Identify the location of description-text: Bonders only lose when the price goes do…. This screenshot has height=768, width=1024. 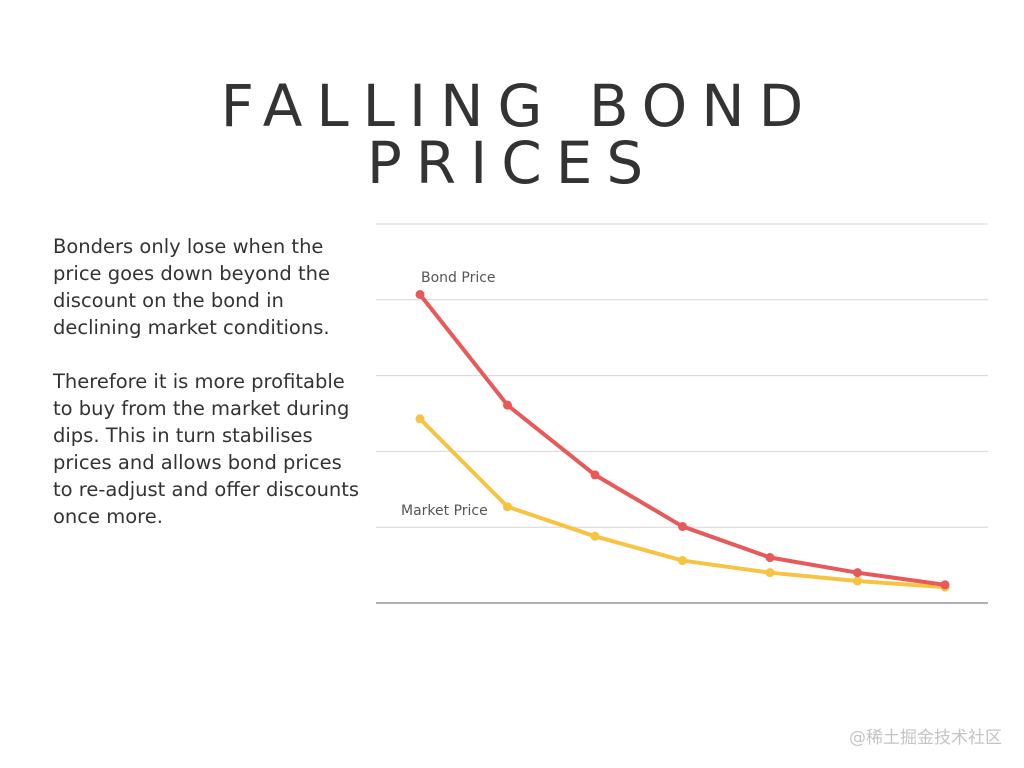
(208, 395).